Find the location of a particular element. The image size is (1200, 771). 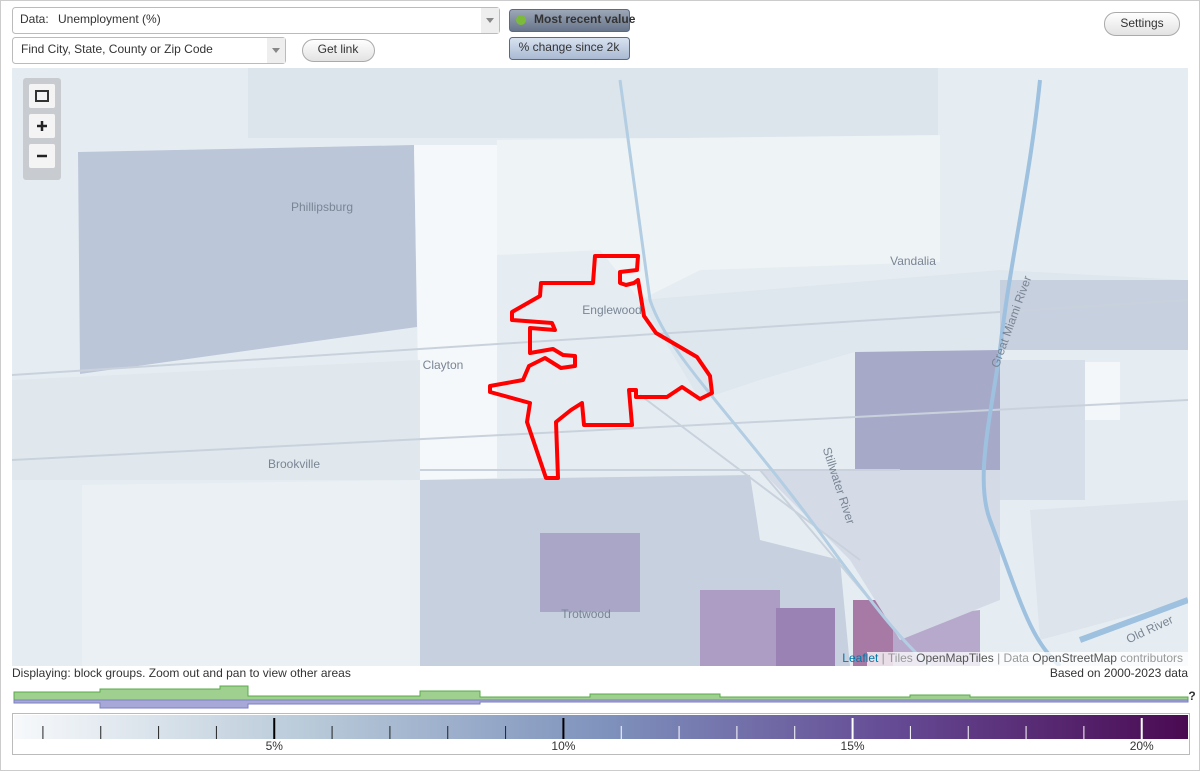

get-link-label: Get link is located at coordinates (339, 49).